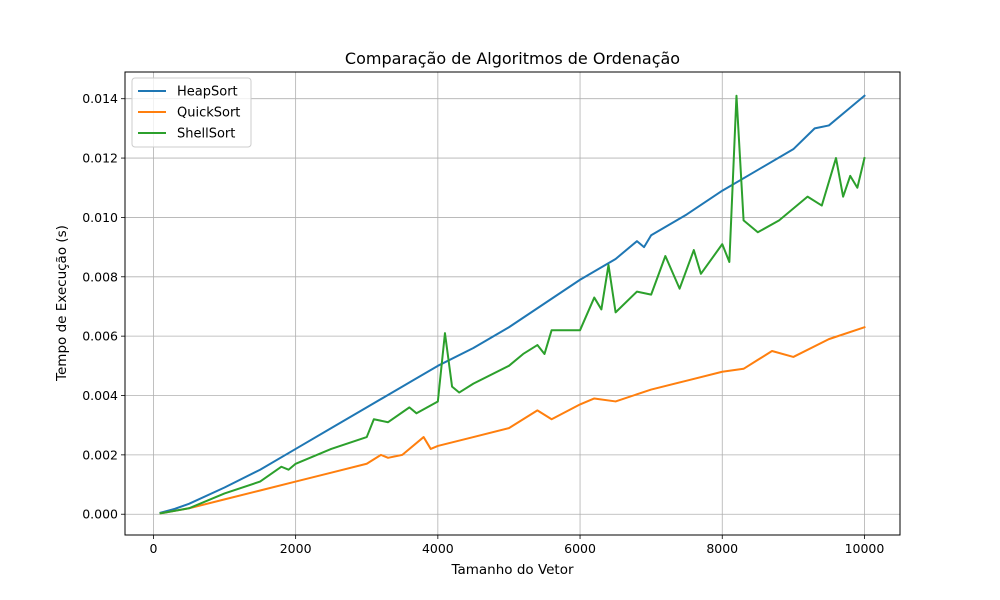 This screenshot has height=600, width=1000. I want to click on x-tick-label: 6000, so click(580, 548).